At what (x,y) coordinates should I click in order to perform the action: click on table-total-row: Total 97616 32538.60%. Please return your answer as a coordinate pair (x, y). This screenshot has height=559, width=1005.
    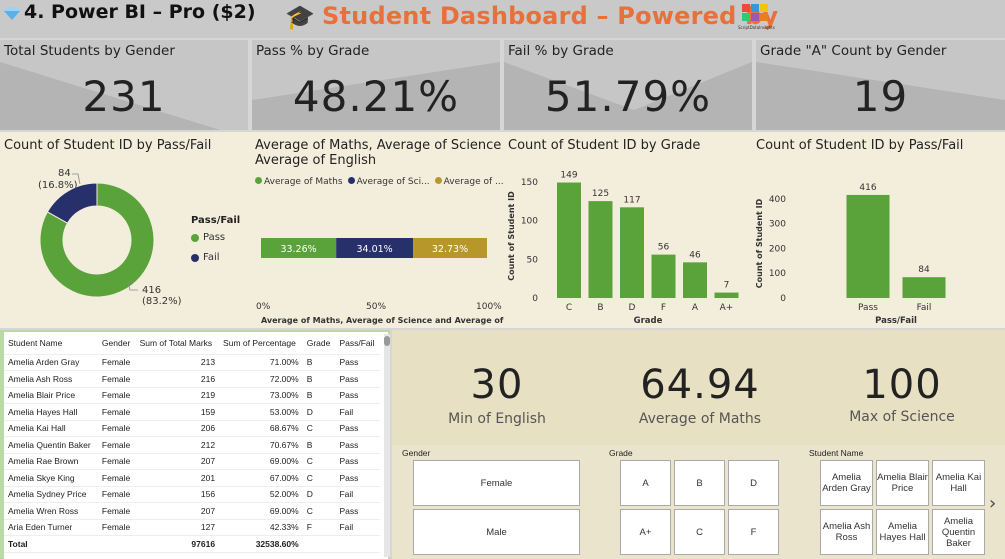
    Looking at the image, I should click on (192, 544).